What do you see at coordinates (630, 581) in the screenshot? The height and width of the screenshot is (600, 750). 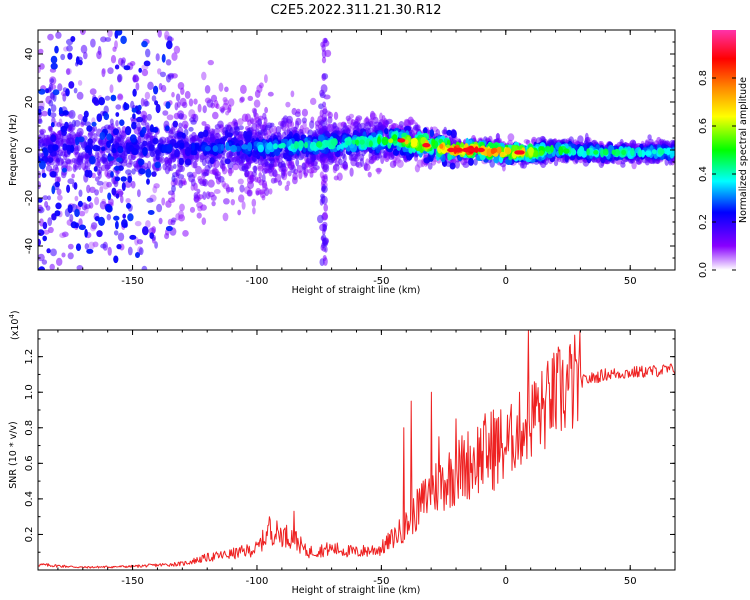 I see `x-tick-label: 50` at bounding box center [630, 581].